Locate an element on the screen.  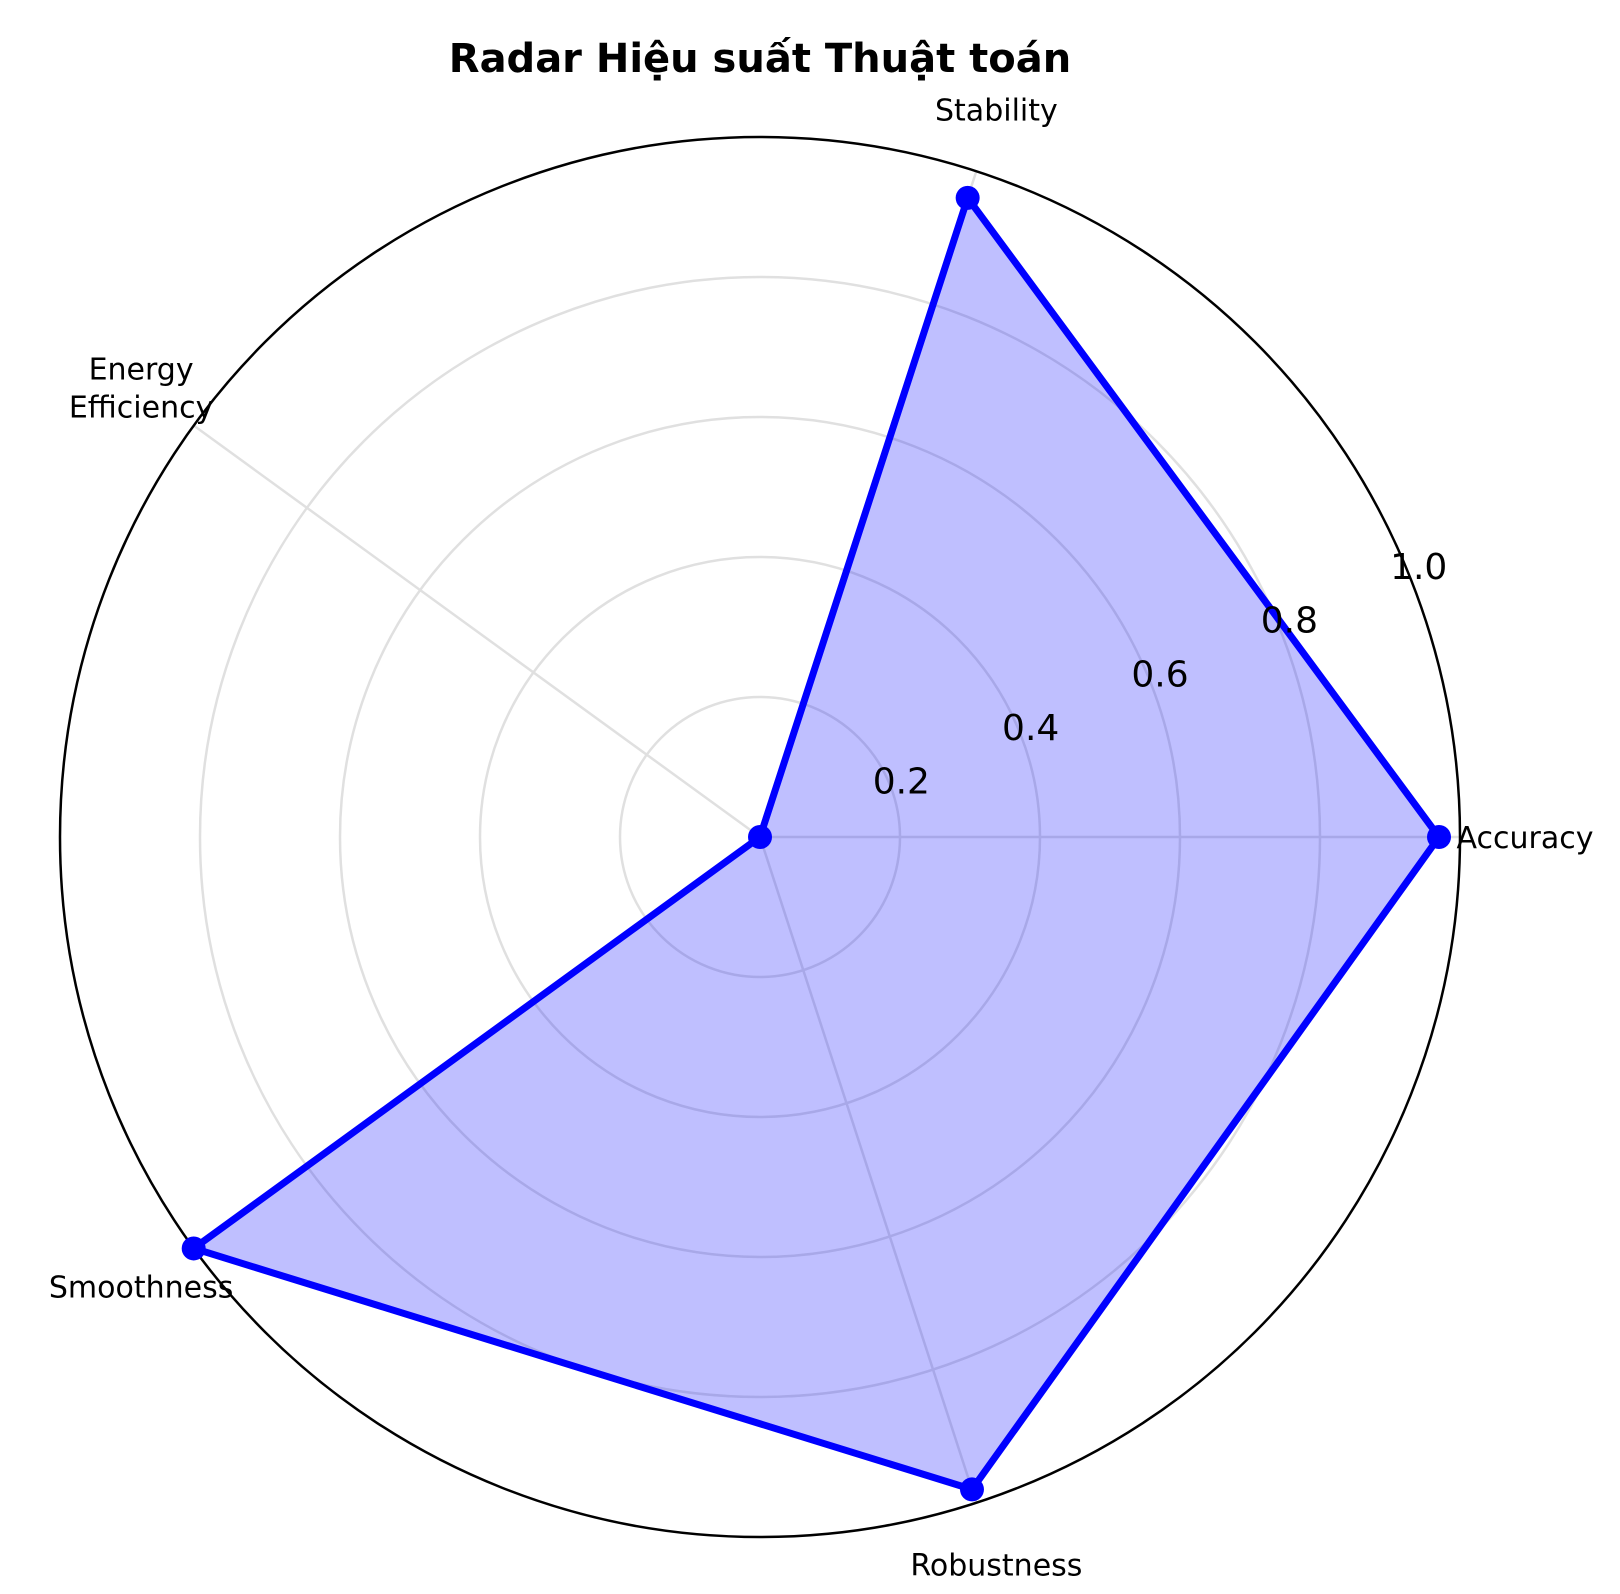
radial-tick-label: 0.6 is located at coordinates (1159, 674).